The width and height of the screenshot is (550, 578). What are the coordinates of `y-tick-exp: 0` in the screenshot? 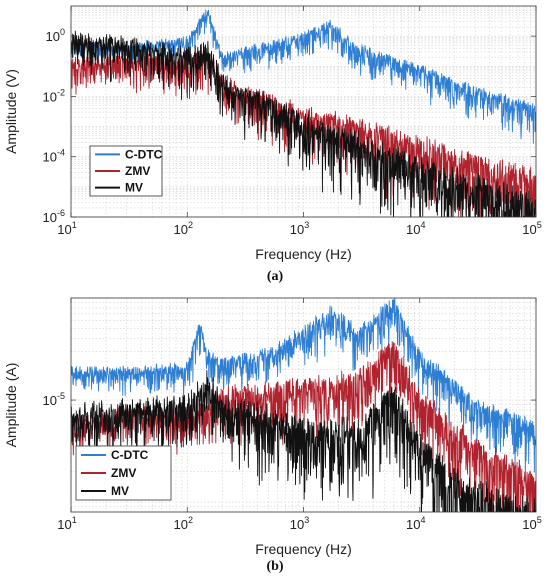 It's located at (62, 32).